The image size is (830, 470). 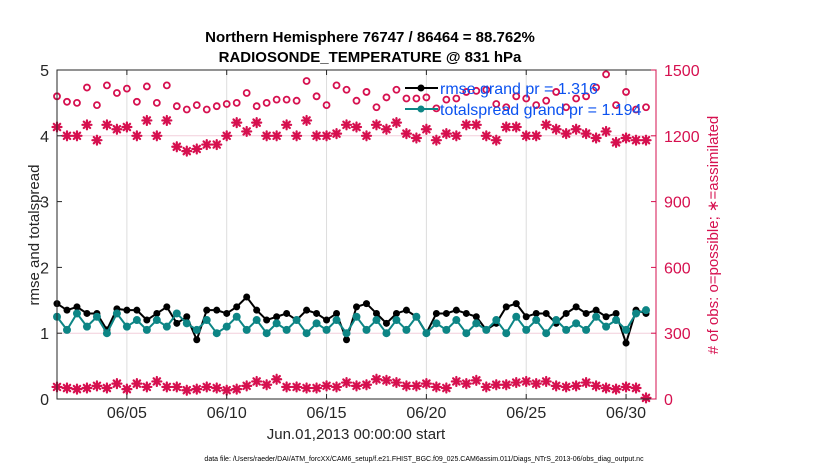 What do you see at coordinates (675, 236) in the screenshot?
I see `y2-axis-ticks: 0 300 600 900 1200 1500` at bounding box center [675, 236].